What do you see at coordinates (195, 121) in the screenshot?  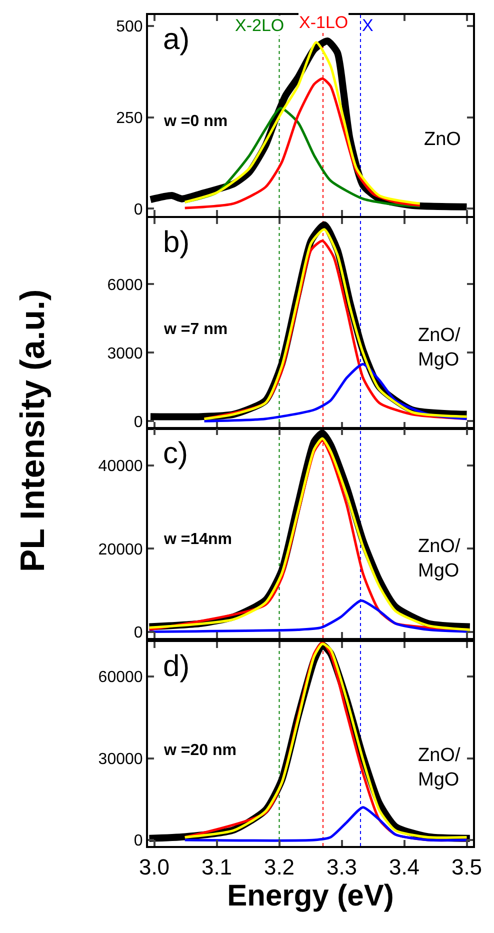 I see `annotation: w =0 nm` at bounding box center [195, 121].